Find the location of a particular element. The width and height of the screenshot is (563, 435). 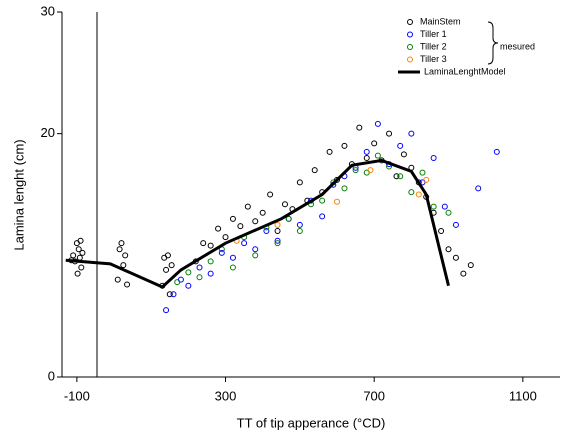

y-tick-label: 30 is located at coordinates (48, 10).